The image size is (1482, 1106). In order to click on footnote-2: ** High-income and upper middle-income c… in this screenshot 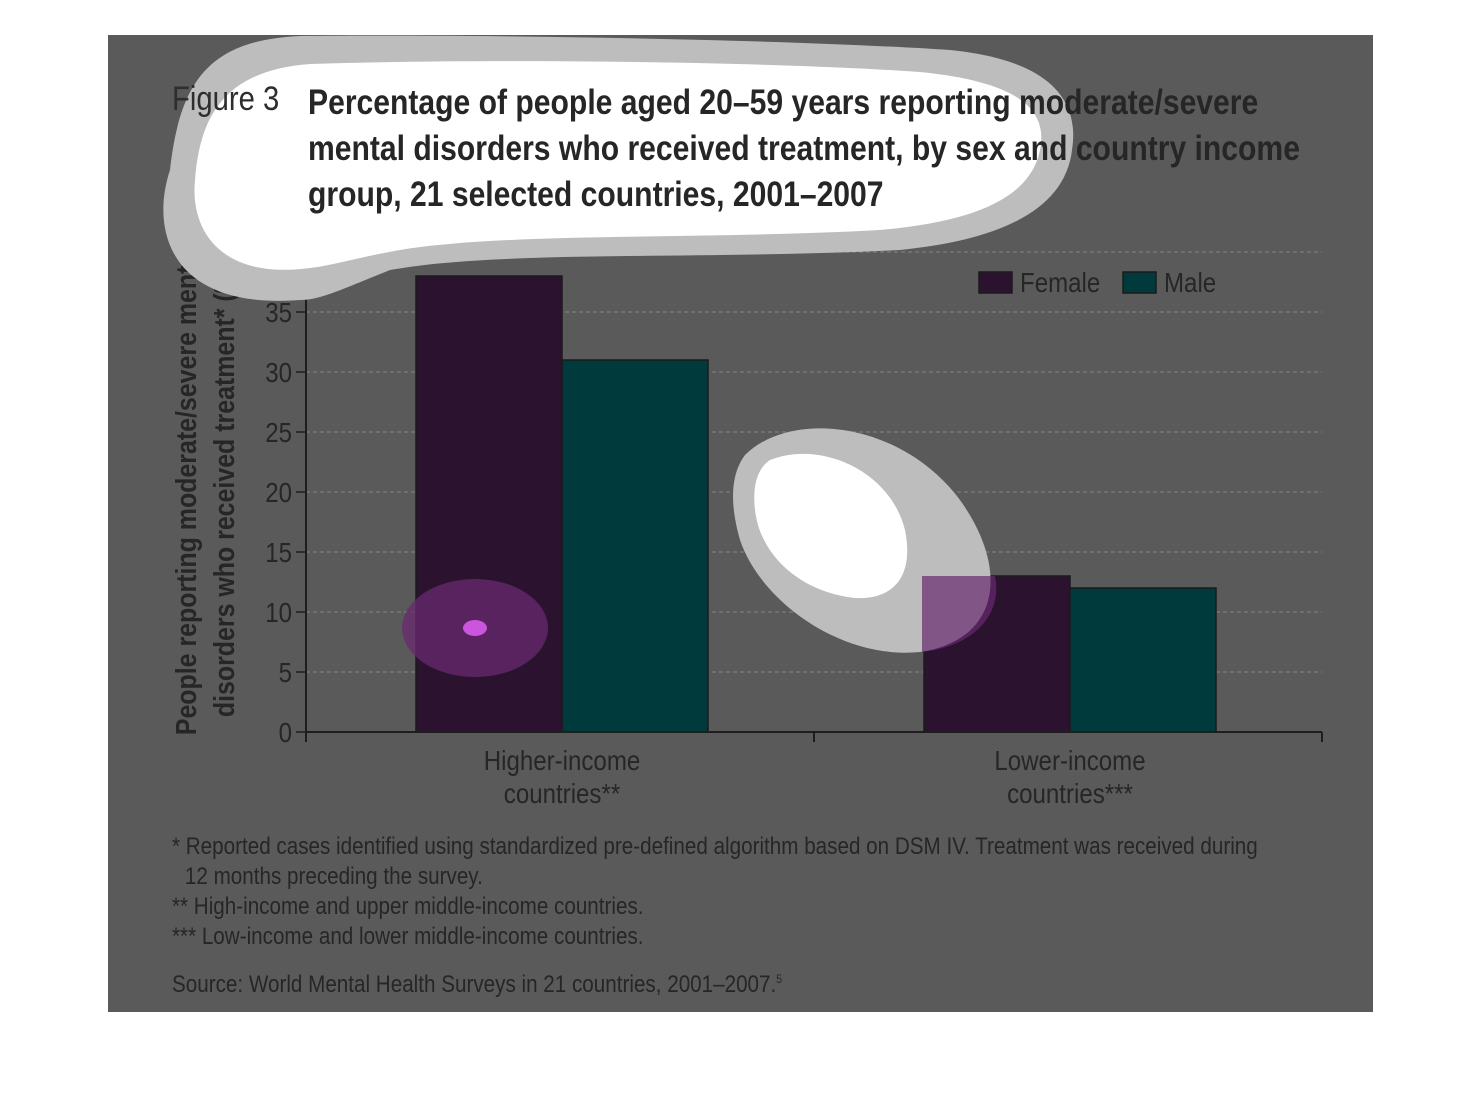, I will do `click(408, 906)`.